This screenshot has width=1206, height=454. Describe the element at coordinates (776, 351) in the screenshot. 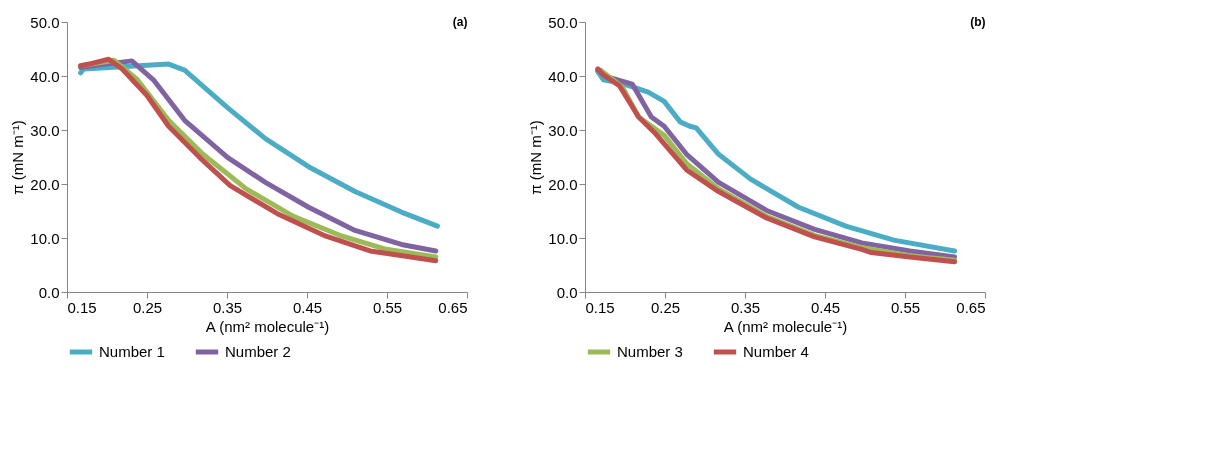

I see `legend-label: Number 4` at that location.